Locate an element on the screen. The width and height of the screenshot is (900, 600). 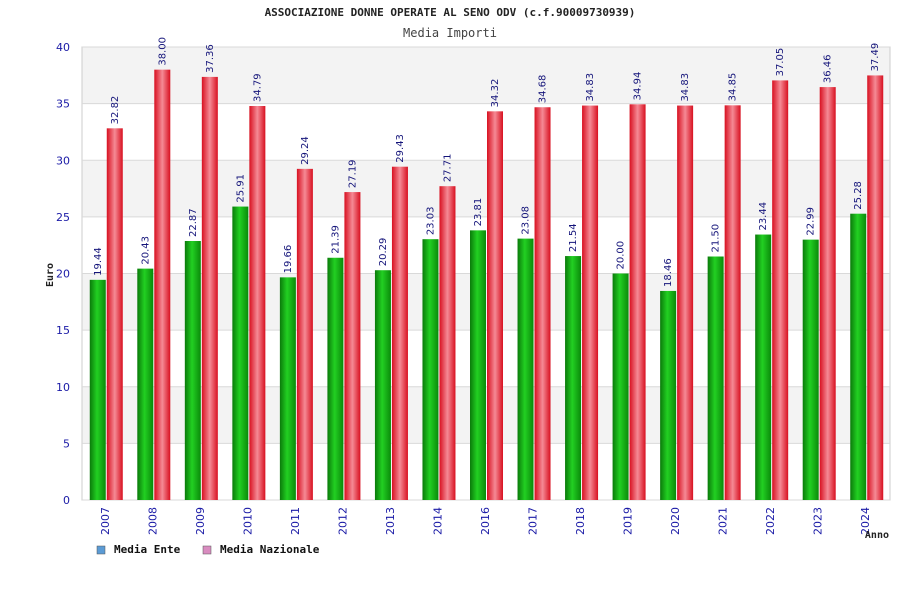
value-label: 27.71 is located at coordinates (447, 168).